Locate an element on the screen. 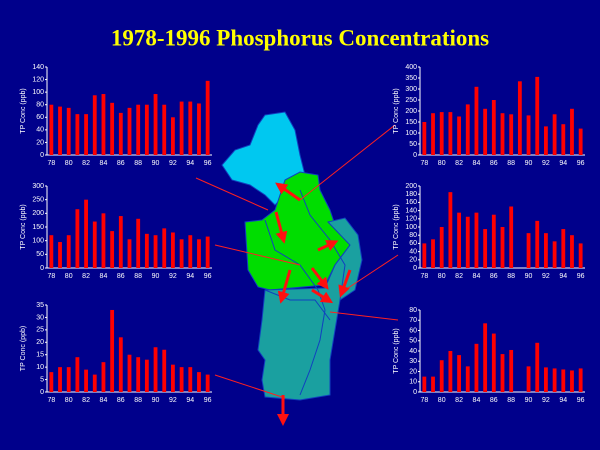 This screenshot has width=600, height=450. y-tick-label: 350 is located at coordinates (411, 78).